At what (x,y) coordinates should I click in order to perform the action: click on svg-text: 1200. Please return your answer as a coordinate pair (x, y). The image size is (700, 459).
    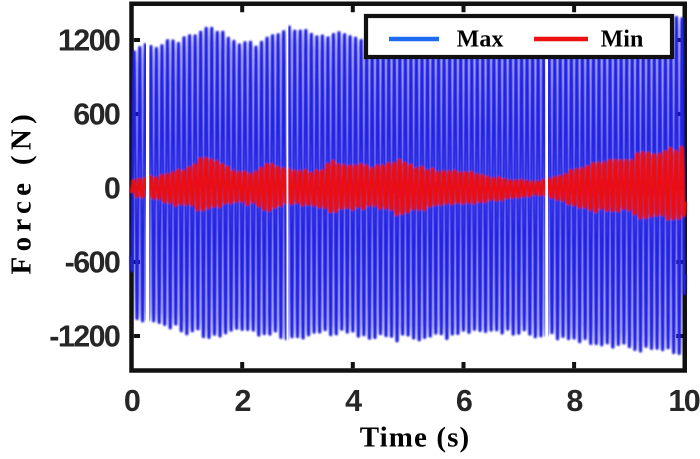
    Looking at the image, I should click on (89, 41).